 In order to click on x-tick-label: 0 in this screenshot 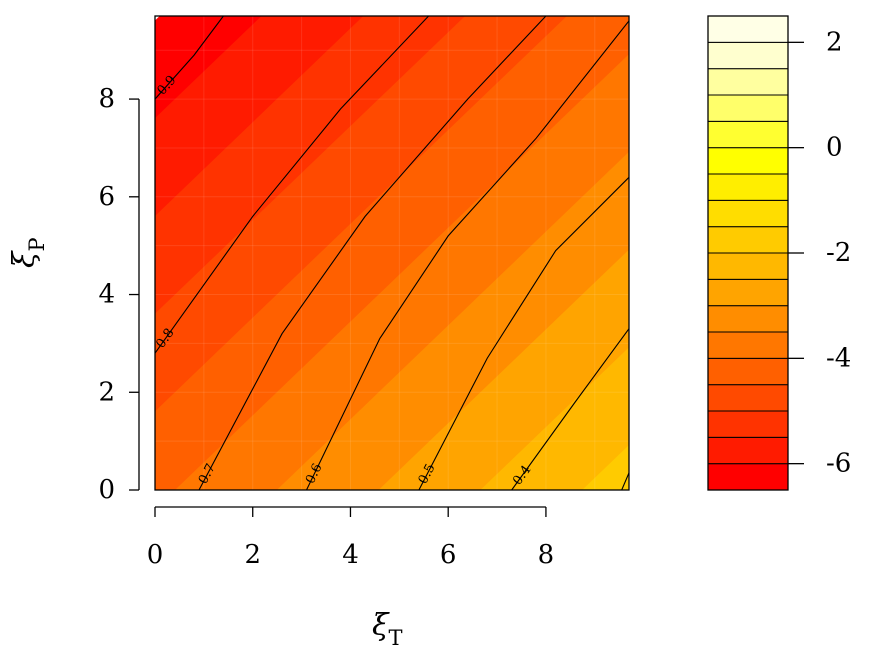, I will do `click(155, 555)`.